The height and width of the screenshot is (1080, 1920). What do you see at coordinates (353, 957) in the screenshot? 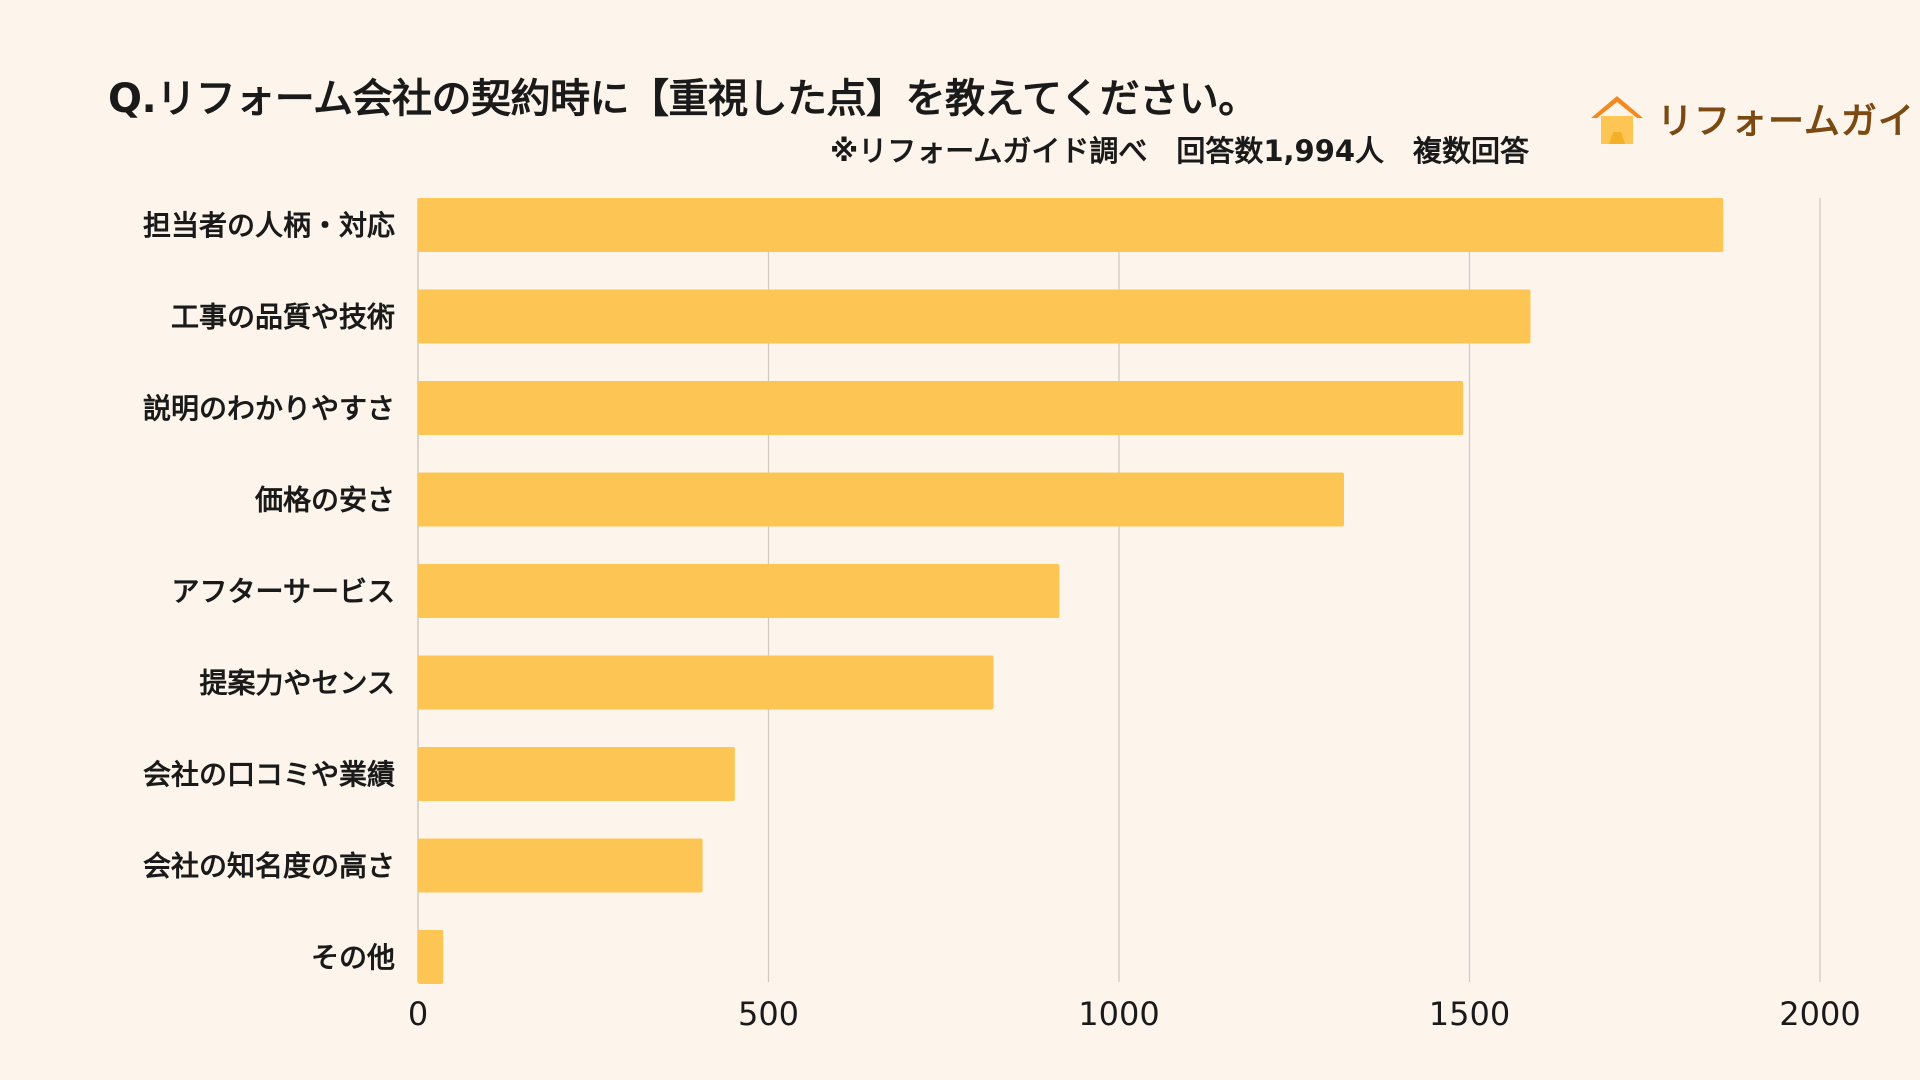
I see `category-label: その他` at bounding box center [353, 957].